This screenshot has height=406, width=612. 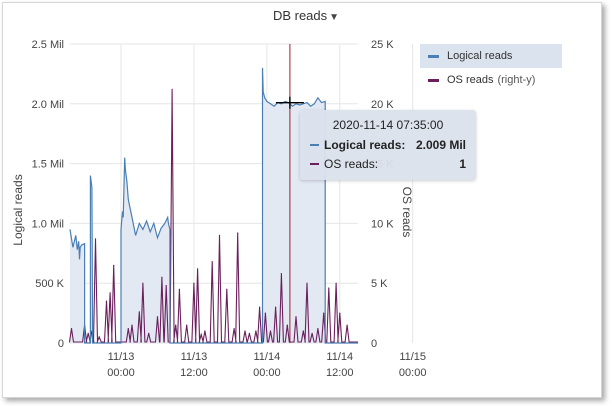 What do you see at coordinates (314, 145) in the screenshot?
I see `tooltip-swatch-logical` at bounding box center [314, 145].